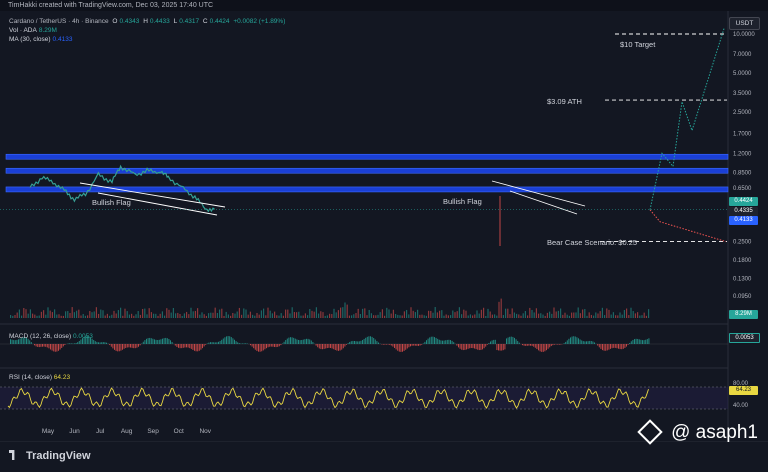  I want to click on currency-badge: USDT, so click(744, 23).